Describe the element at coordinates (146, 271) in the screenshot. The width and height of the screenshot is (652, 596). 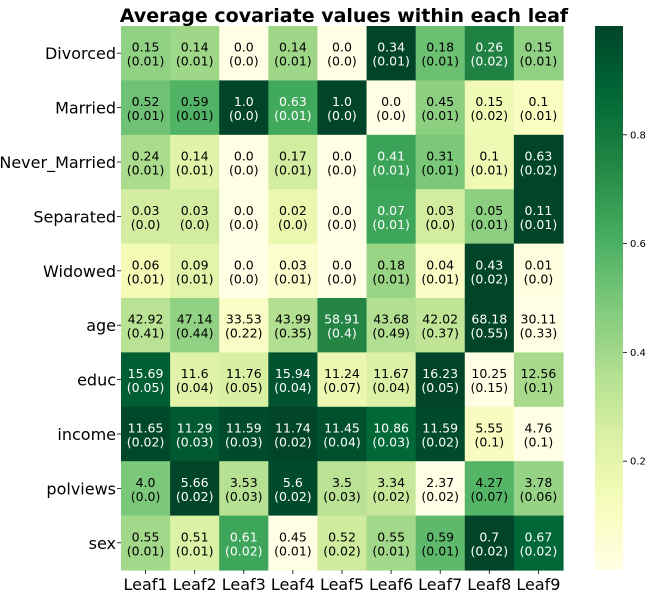
I see `heatmap-cell-Widowed-Leaf1` at that location.